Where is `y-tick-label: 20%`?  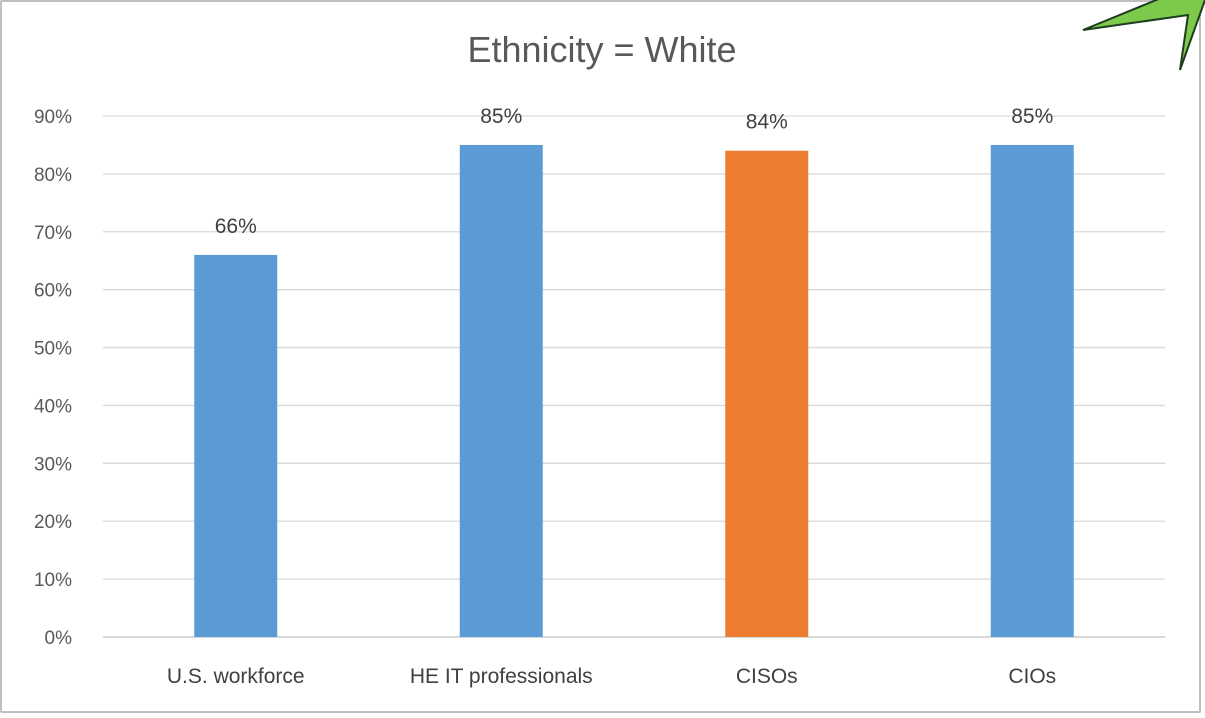
y-tick-label: 20% is located at coordinates (53, 522).